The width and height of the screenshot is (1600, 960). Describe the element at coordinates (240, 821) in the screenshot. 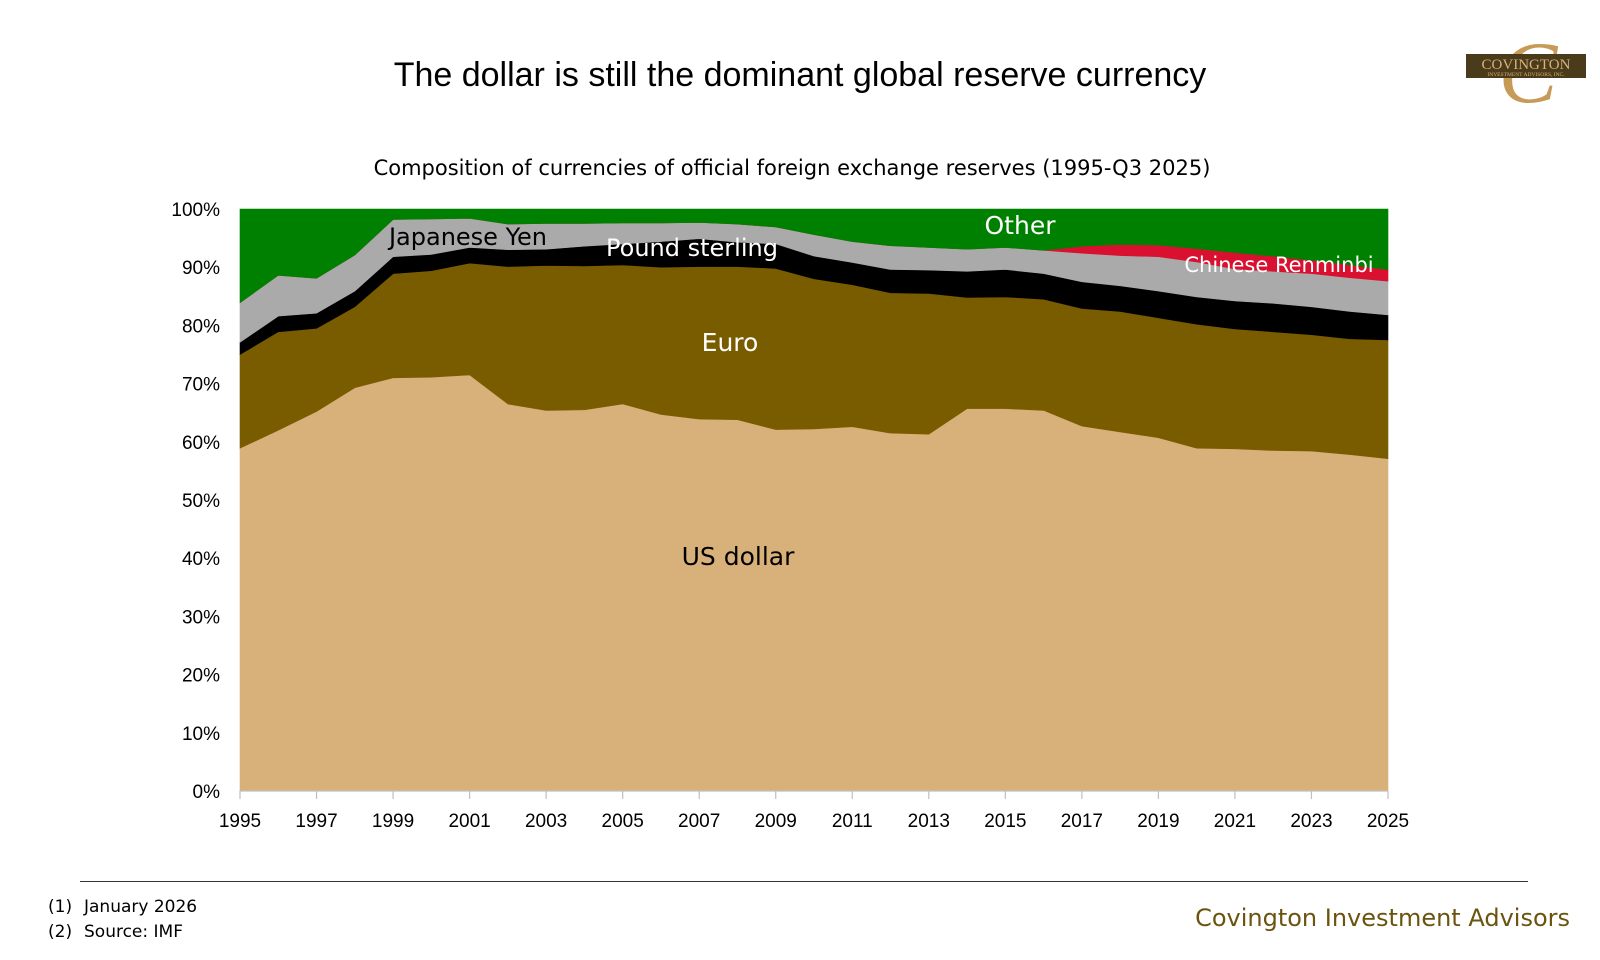

I see `x-tick-label: 1995` at that location.